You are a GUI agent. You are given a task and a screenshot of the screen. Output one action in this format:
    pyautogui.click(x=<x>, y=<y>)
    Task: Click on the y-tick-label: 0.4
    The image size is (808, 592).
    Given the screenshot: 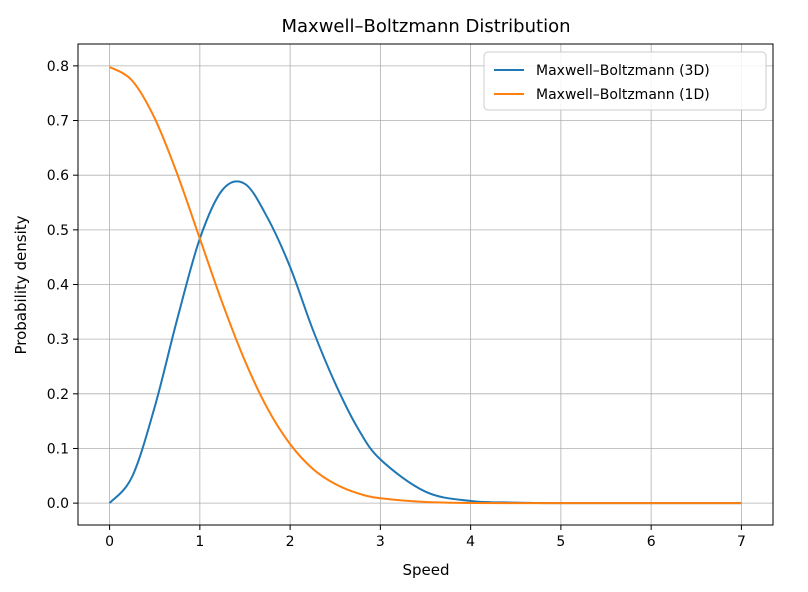 What is the action you would take?
    pyautogui.click(x=58, y=286)
    